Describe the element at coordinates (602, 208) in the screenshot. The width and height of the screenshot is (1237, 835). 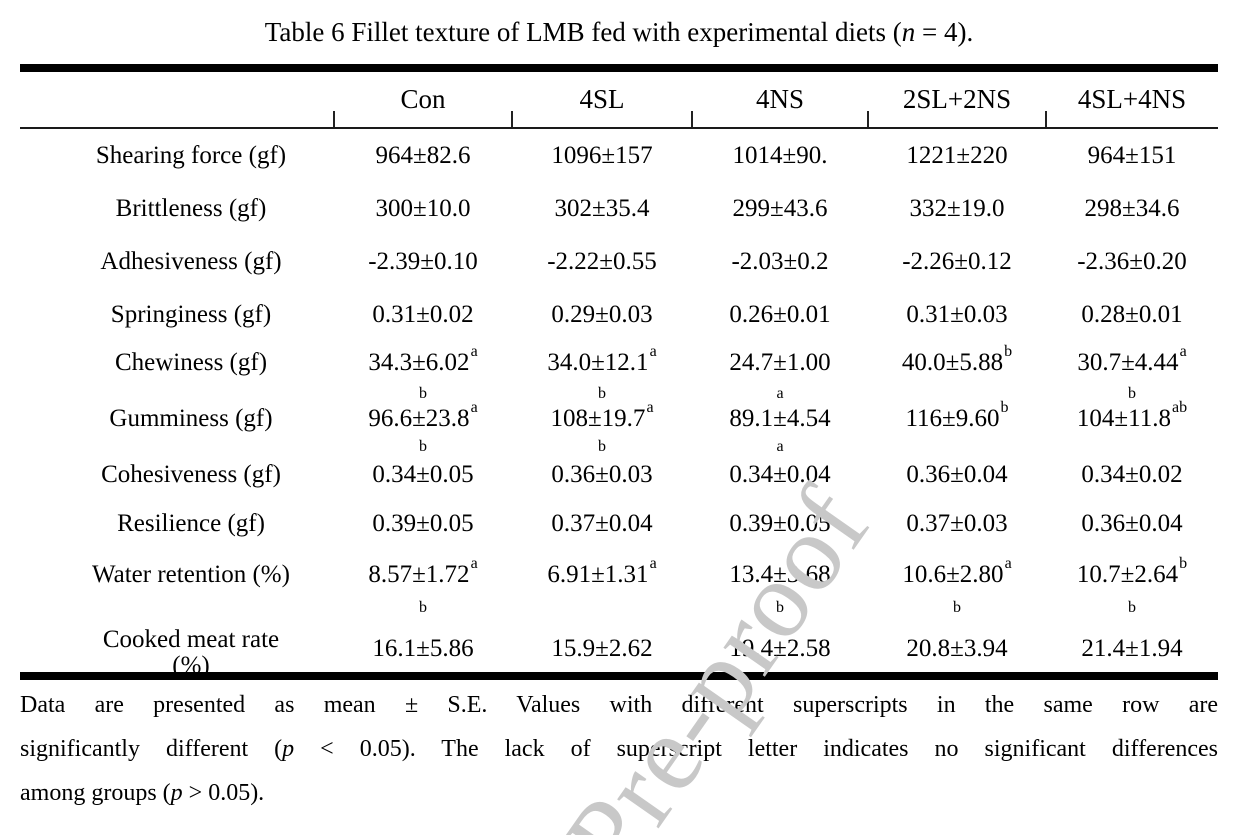
I see `table-cell: 302±35.4` at that location.